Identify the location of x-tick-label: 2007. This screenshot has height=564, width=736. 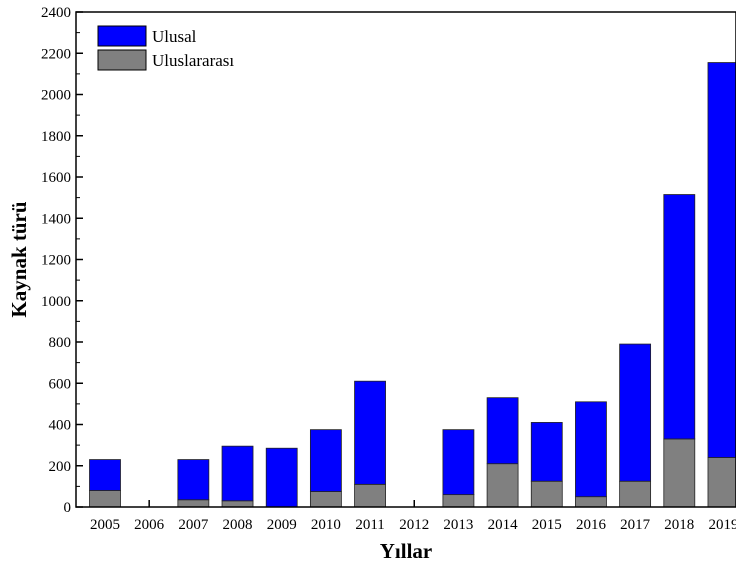
(193, 525).